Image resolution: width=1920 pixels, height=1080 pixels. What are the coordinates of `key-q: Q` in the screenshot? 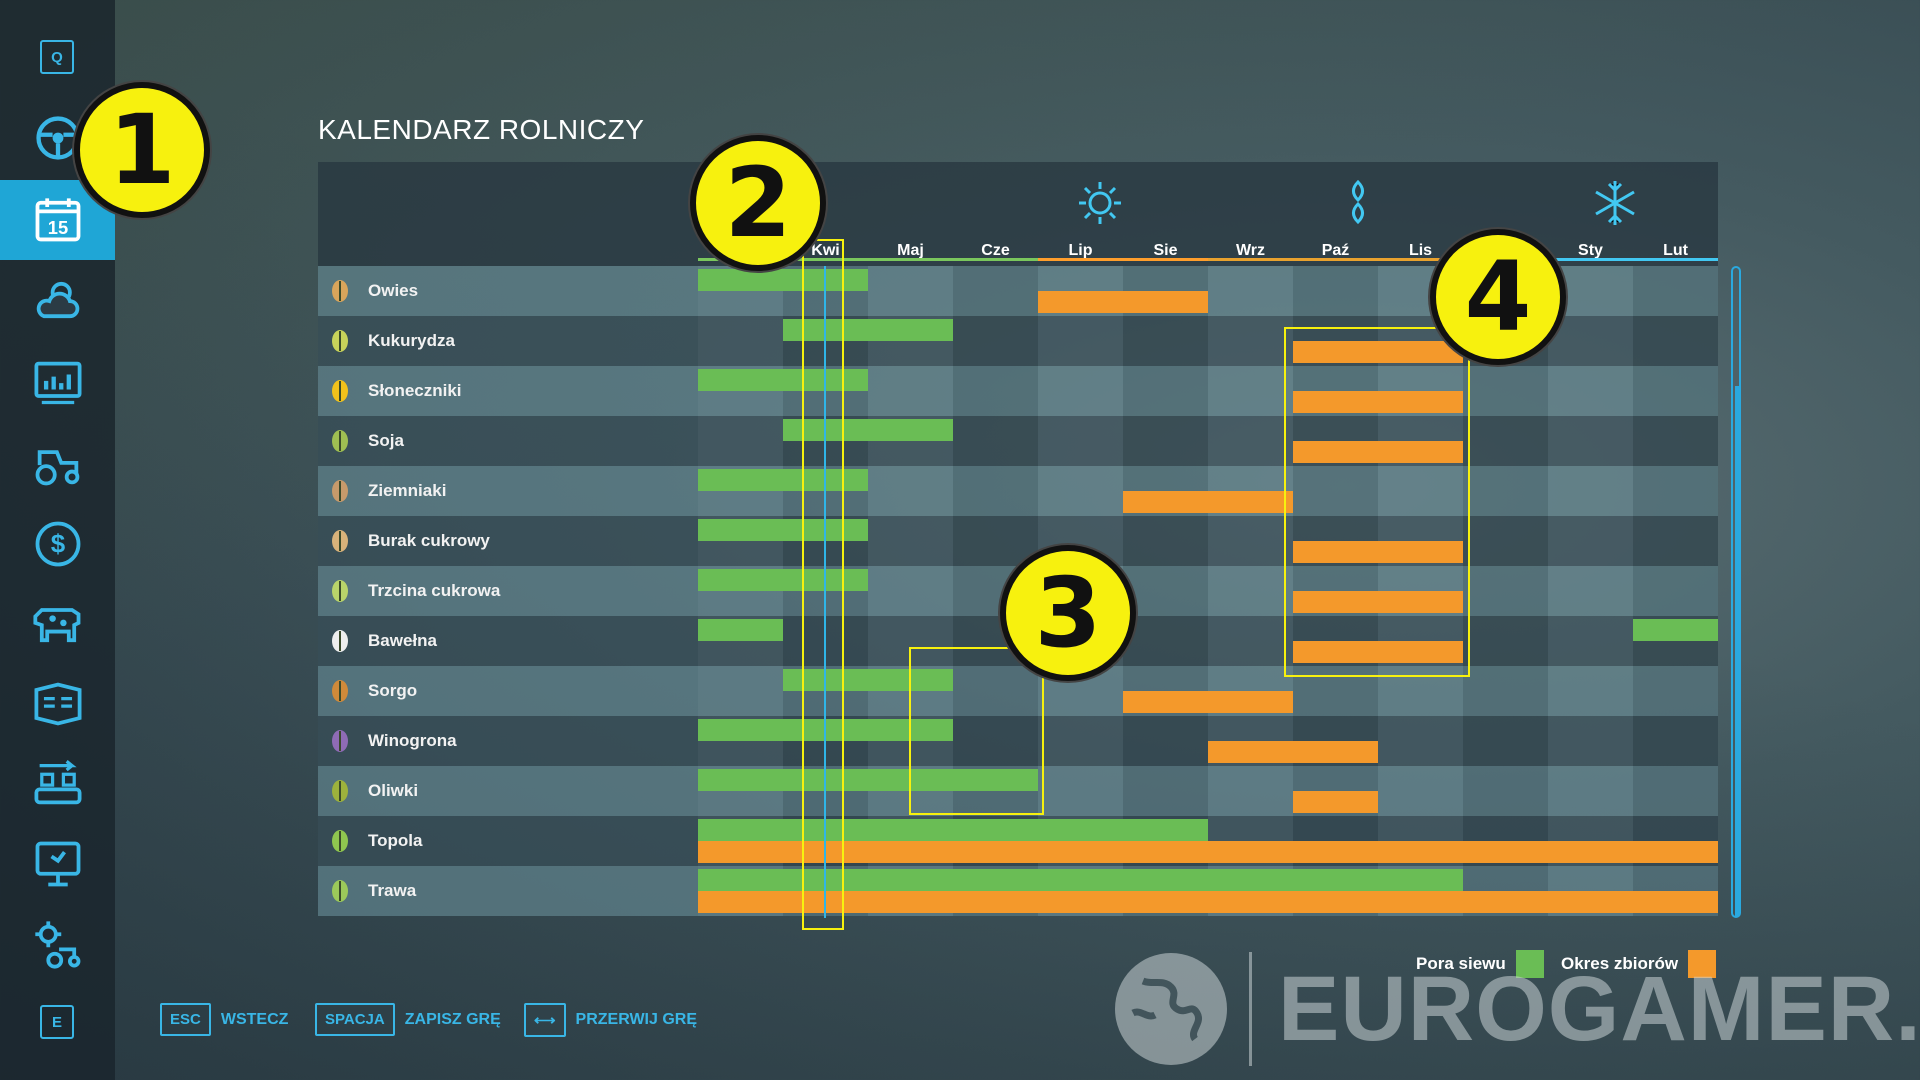 It's located at (57, 57).